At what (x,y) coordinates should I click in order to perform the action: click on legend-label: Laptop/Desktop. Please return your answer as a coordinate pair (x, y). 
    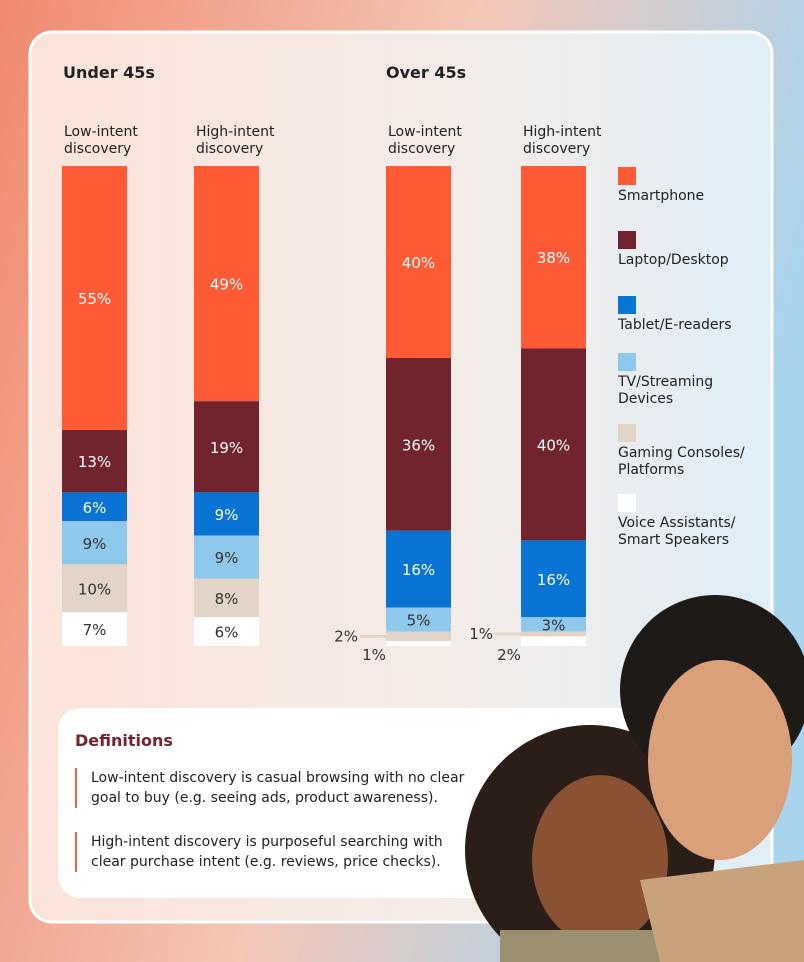
    Looking at the image, I should click on (673, 260).